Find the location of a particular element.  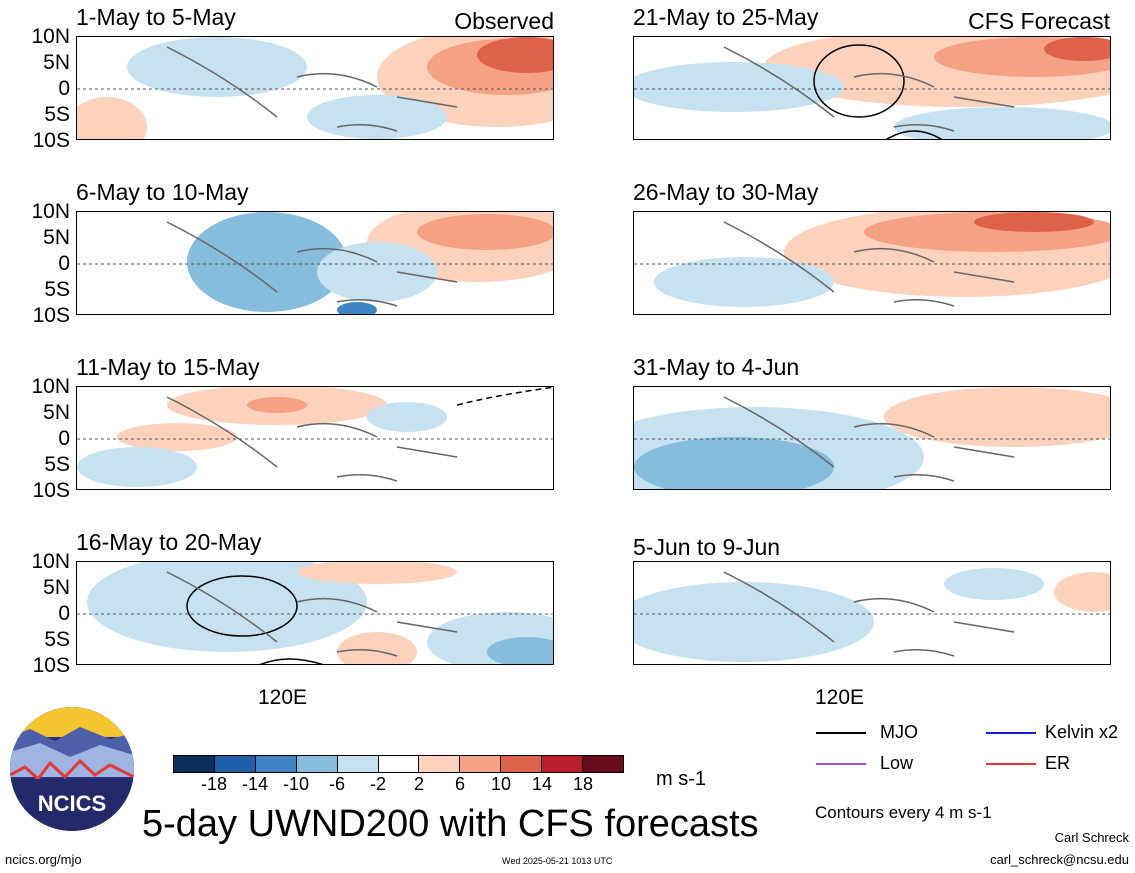

legend-kelvin-line is located at coordinates (1011, 733).